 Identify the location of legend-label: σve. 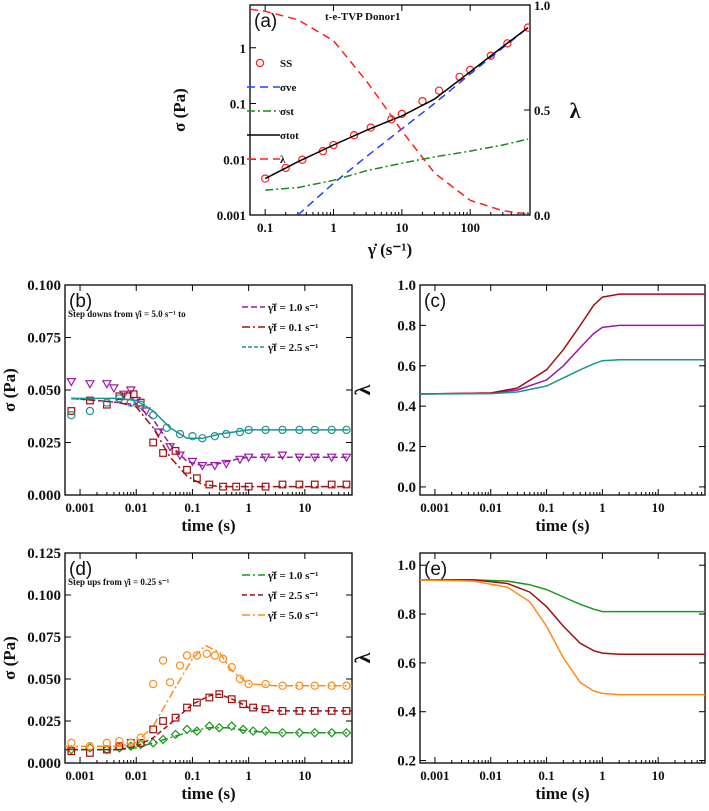
(288, 88).